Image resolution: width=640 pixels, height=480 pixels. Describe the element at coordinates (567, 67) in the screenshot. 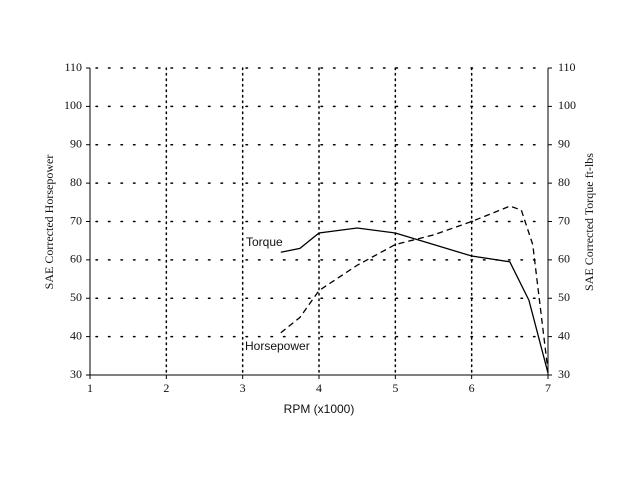

I see `y2-tick-label: 110` at that location.